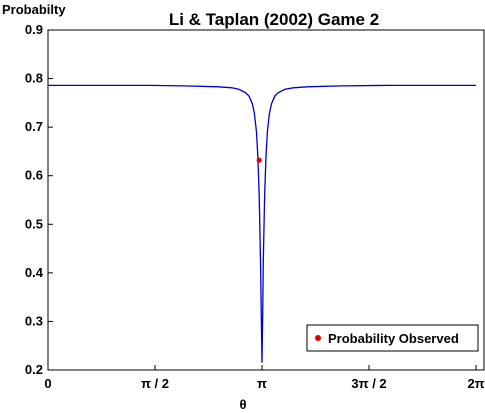 Image resolution: width=485 pixels, height=413 pixels. Describe the element at coordinates (262, 383) in the screenshot. I see `x-tick-label: π` at that location.